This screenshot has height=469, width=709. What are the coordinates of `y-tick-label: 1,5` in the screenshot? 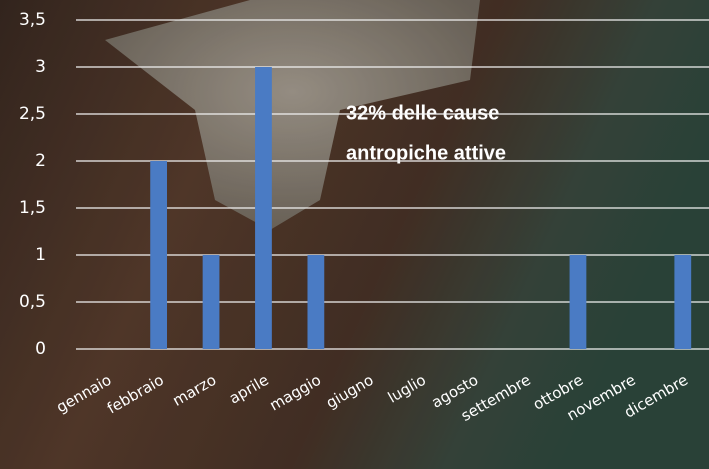 It's located at (32, 208).